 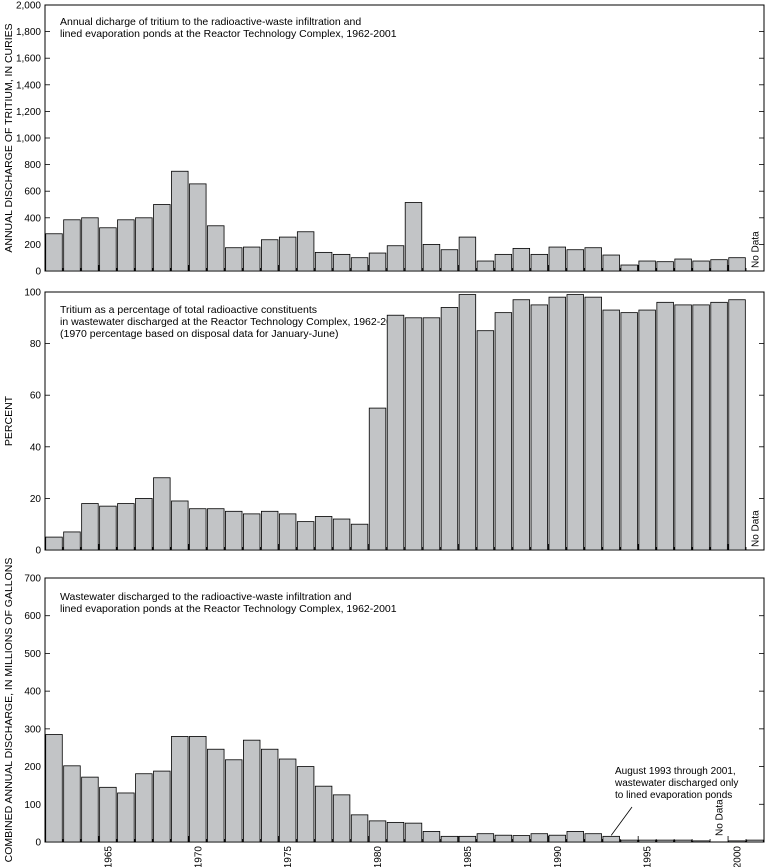 I want to click on y-tick-label: 1,200, so click(x=28, y=112).